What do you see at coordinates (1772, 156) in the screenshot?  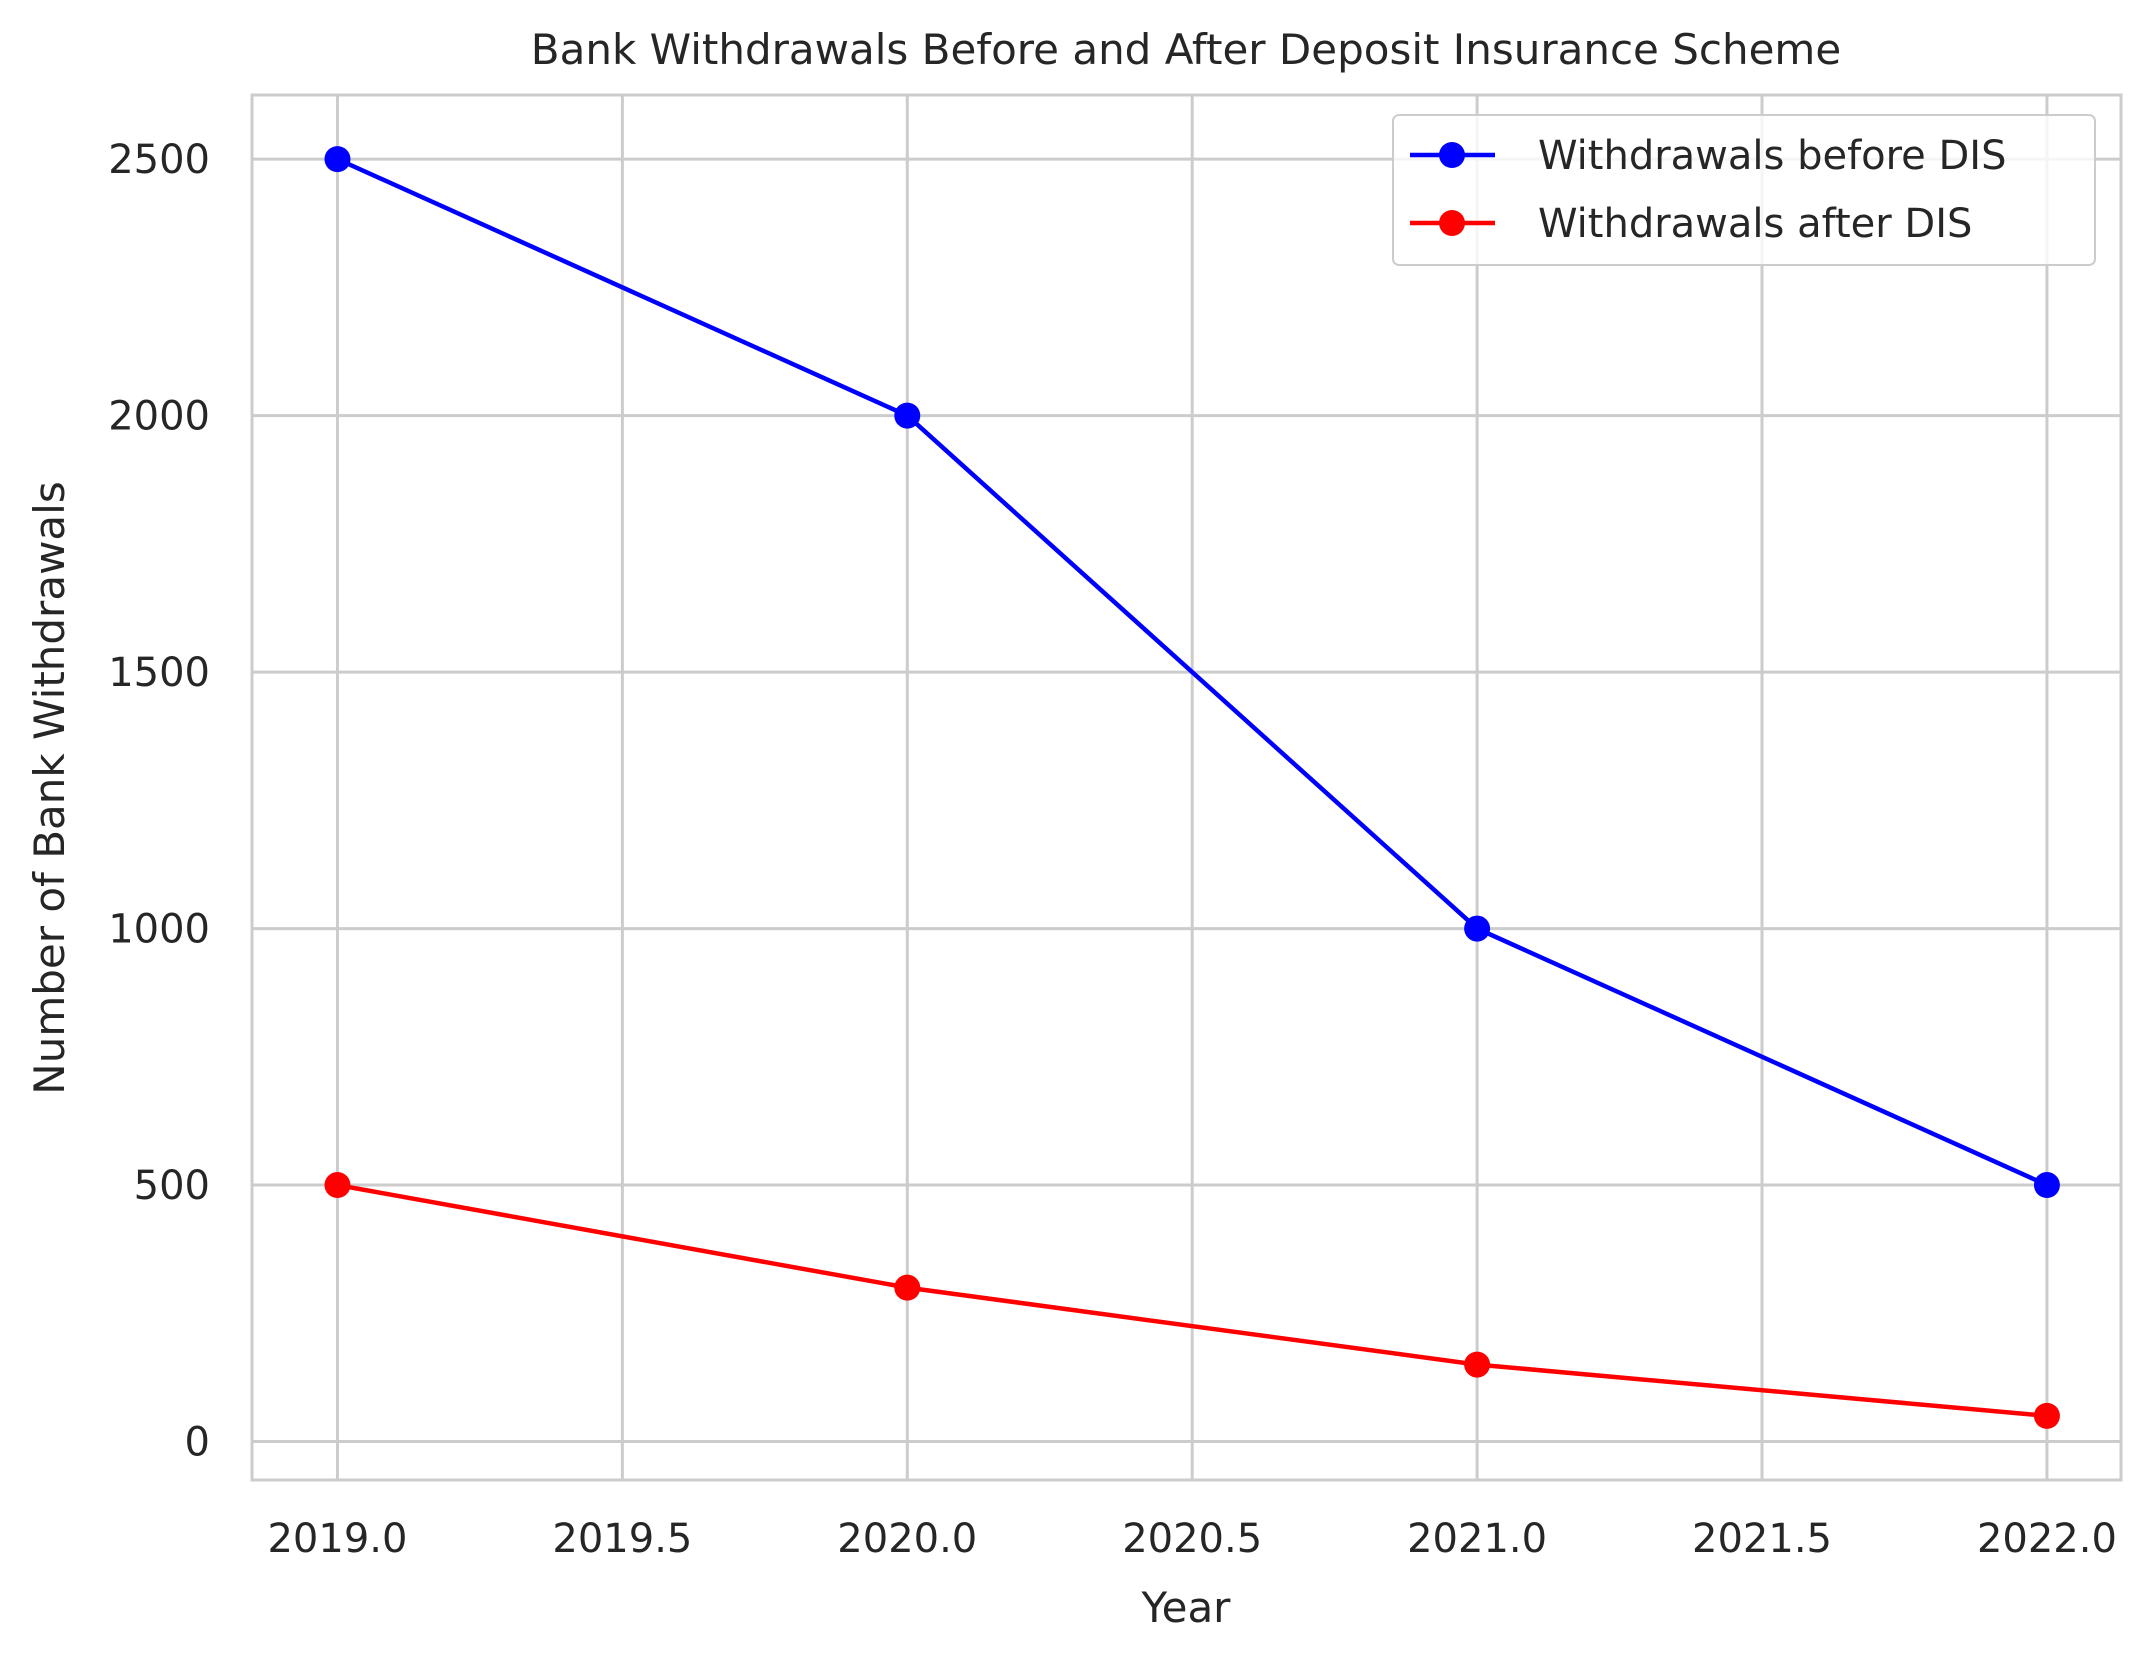 I see `legend-label: Withdrawals before DIS` at bounding box center [1772, 156].